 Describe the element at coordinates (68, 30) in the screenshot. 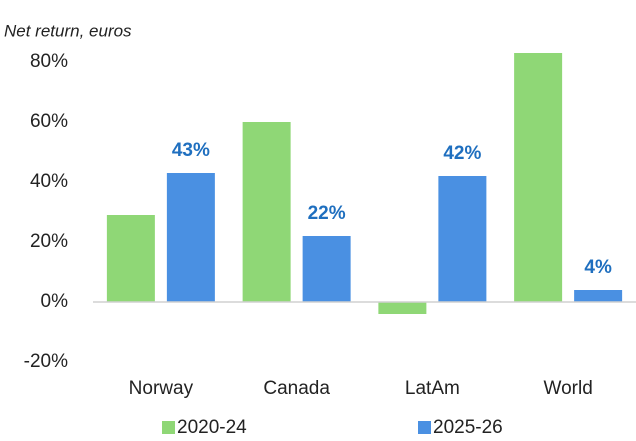

I see `chart-title: Net return, euros` at that location.